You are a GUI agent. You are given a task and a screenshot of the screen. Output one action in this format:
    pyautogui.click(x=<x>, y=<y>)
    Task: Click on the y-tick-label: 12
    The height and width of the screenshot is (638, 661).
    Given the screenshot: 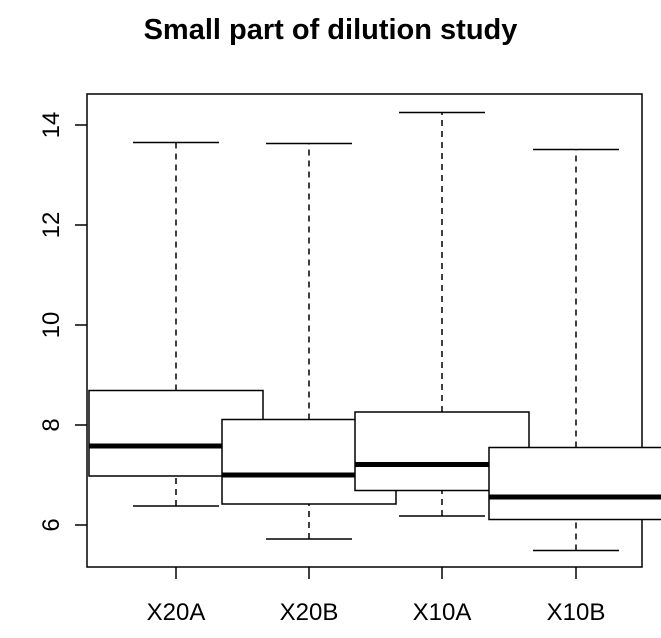 What is the action you would take?
    pyautogui.click(x=51, y=225)
    